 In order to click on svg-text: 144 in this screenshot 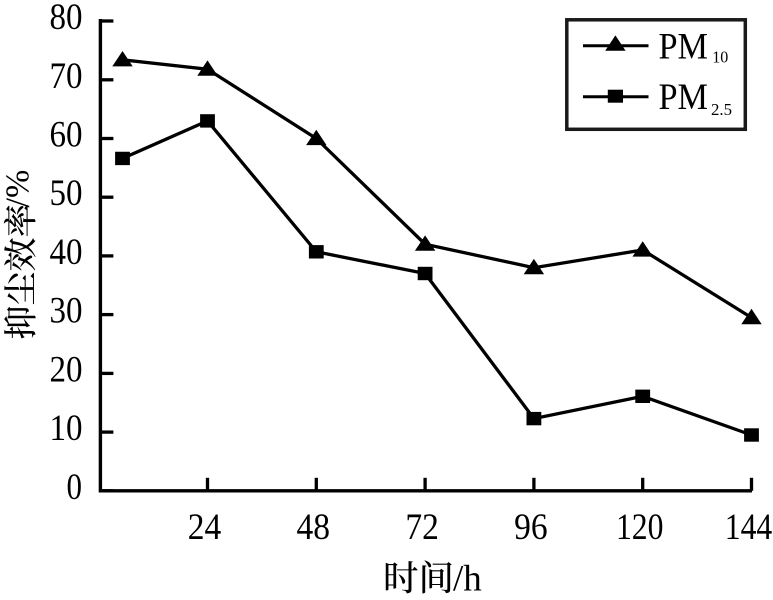, I will do `click(749, 527)`.